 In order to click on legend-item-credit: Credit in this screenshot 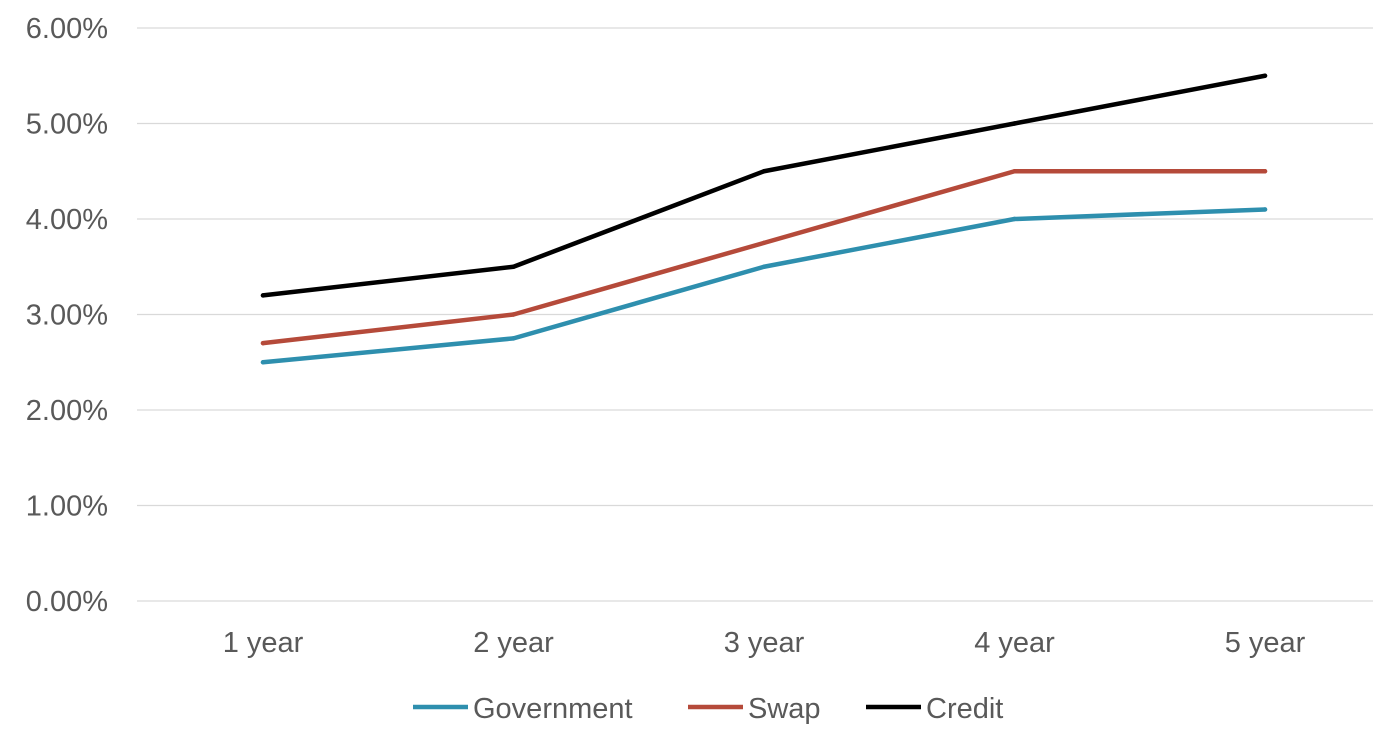, I will do `click(934, 709)`.